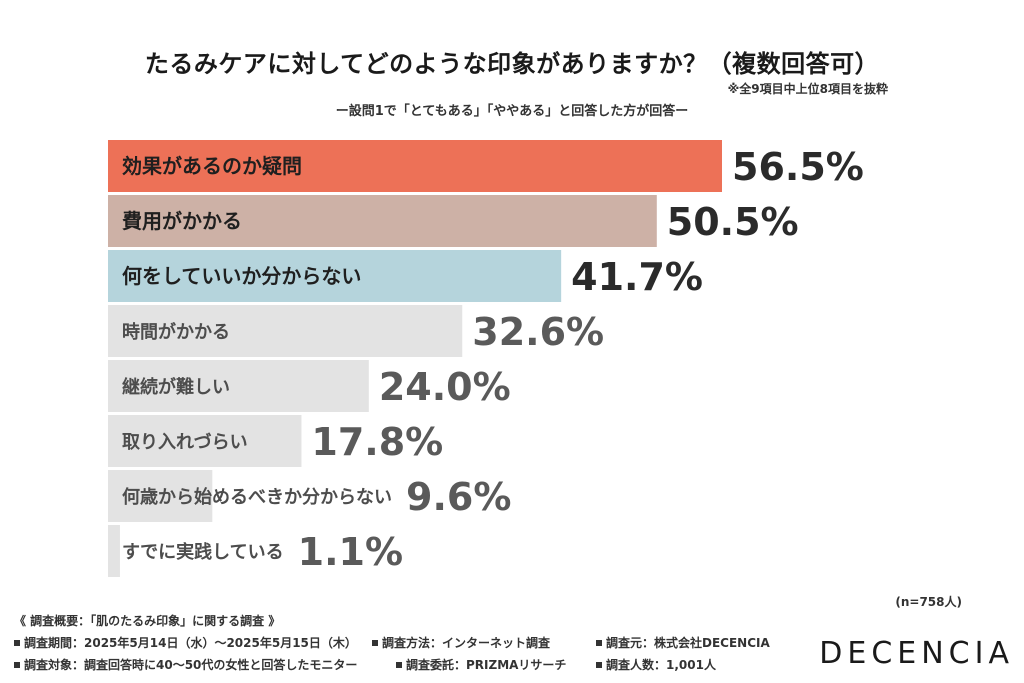 Image resolution: width=1024 pixels, height=683 pixels. What do you see at coordinates (176, 332) in the screenshot?
I see `category-label-4: 時間がかかる` at bounding box center [176, 332].